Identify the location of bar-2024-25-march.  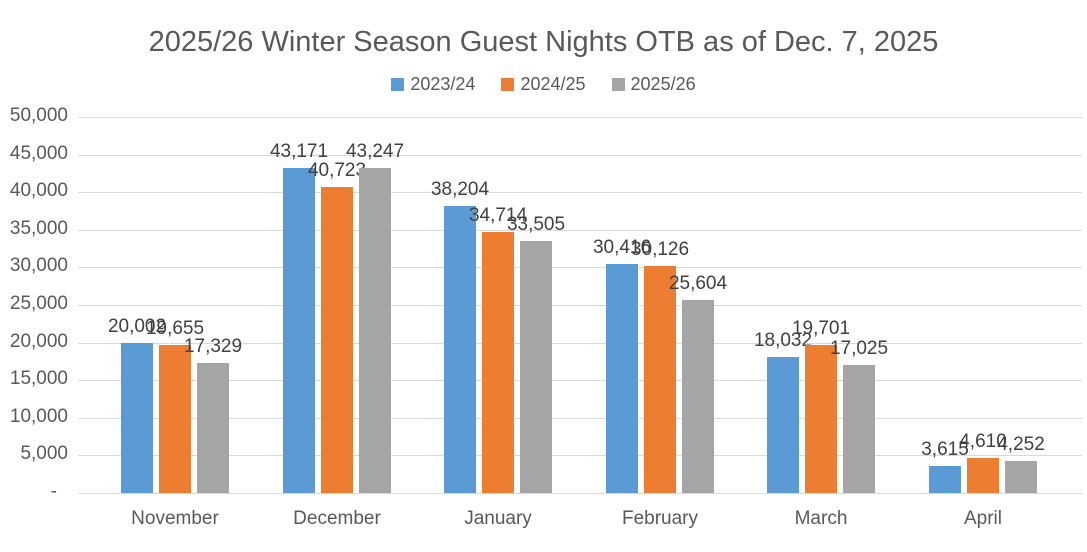
(821, 419).